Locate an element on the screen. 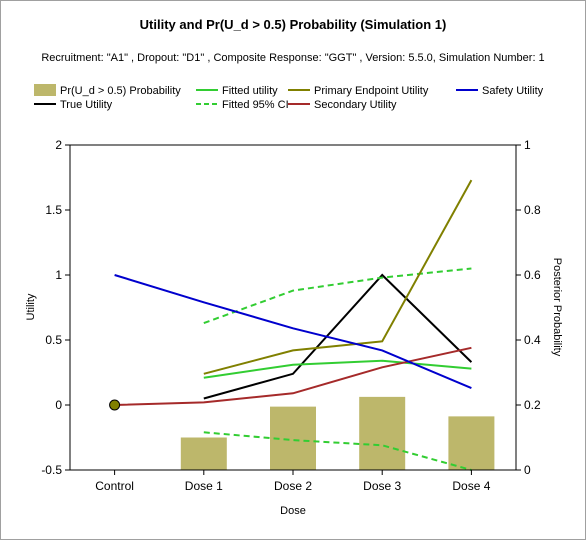 The width and height of the screenshot is (586, 540). legend-item-true-utility: True Utility is located at coordinates (73, 105).